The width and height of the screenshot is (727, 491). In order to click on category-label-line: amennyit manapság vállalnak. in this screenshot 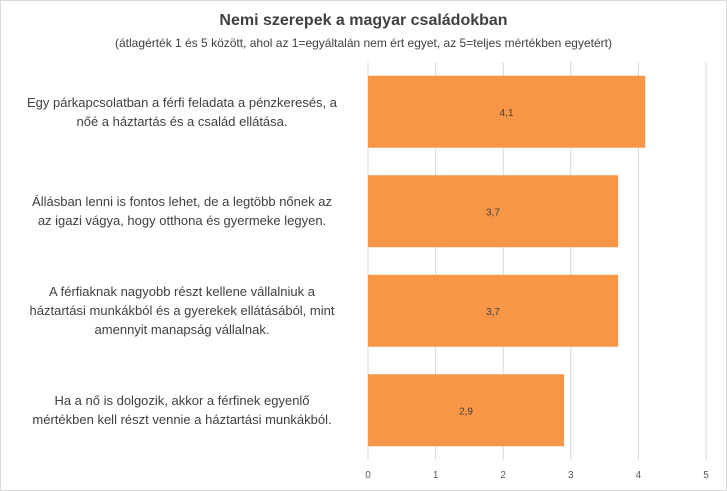, I will do `click(182, 330)`.